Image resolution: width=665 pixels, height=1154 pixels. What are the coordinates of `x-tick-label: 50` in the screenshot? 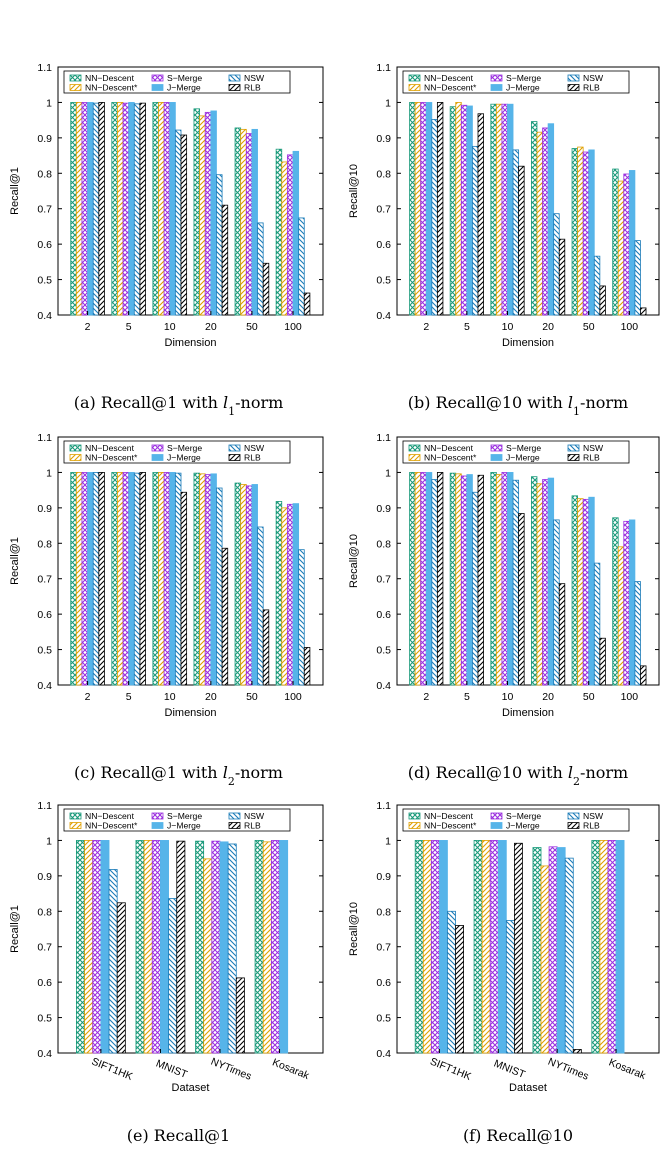 It's located at (589, 327).